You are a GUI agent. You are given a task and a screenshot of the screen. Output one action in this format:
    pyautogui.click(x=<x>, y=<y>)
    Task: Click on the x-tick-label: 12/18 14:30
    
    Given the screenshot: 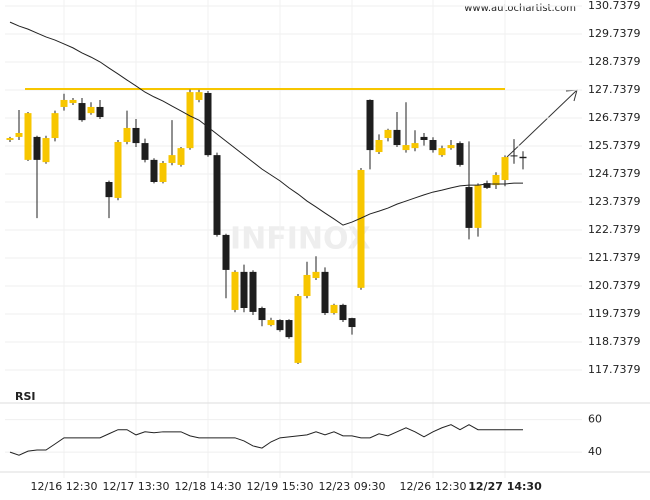 What is the action you would take?
    pyautogui.click(x=208, y=486)
    